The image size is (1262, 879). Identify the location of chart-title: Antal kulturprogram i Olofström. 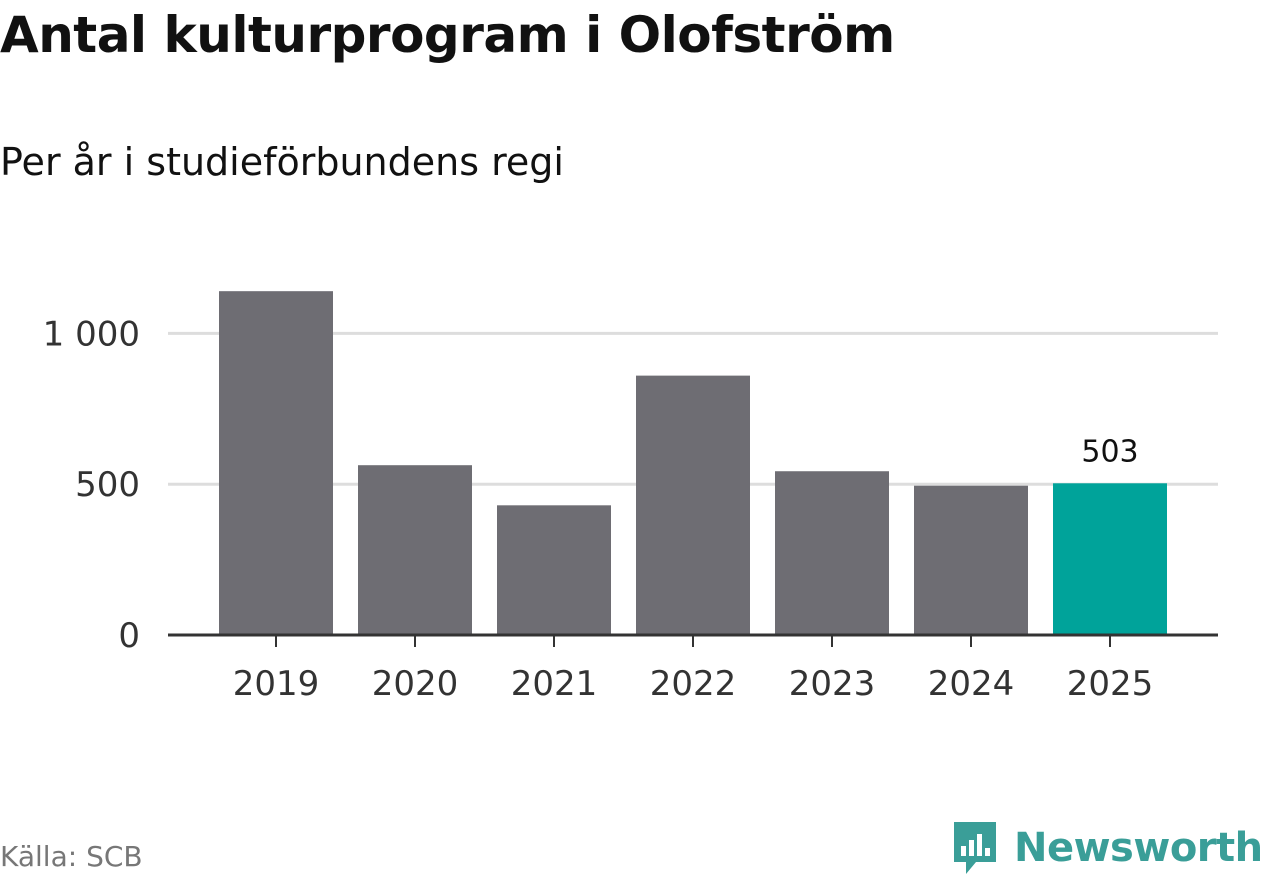
(447, 35).